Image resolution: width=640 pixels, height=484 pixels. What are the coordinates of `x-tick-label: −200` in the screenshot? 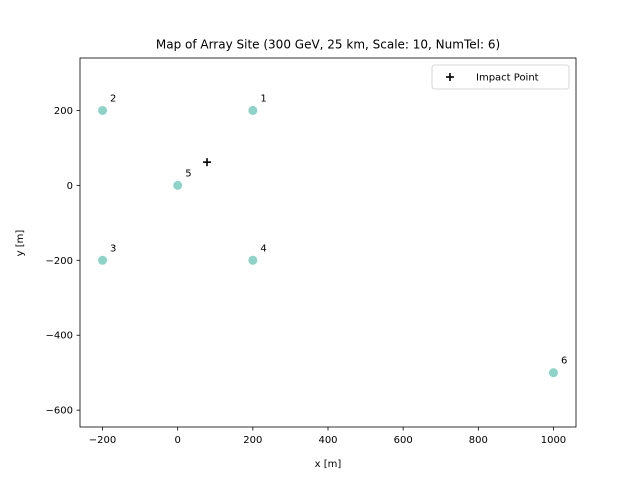 It's located at (102, 440).